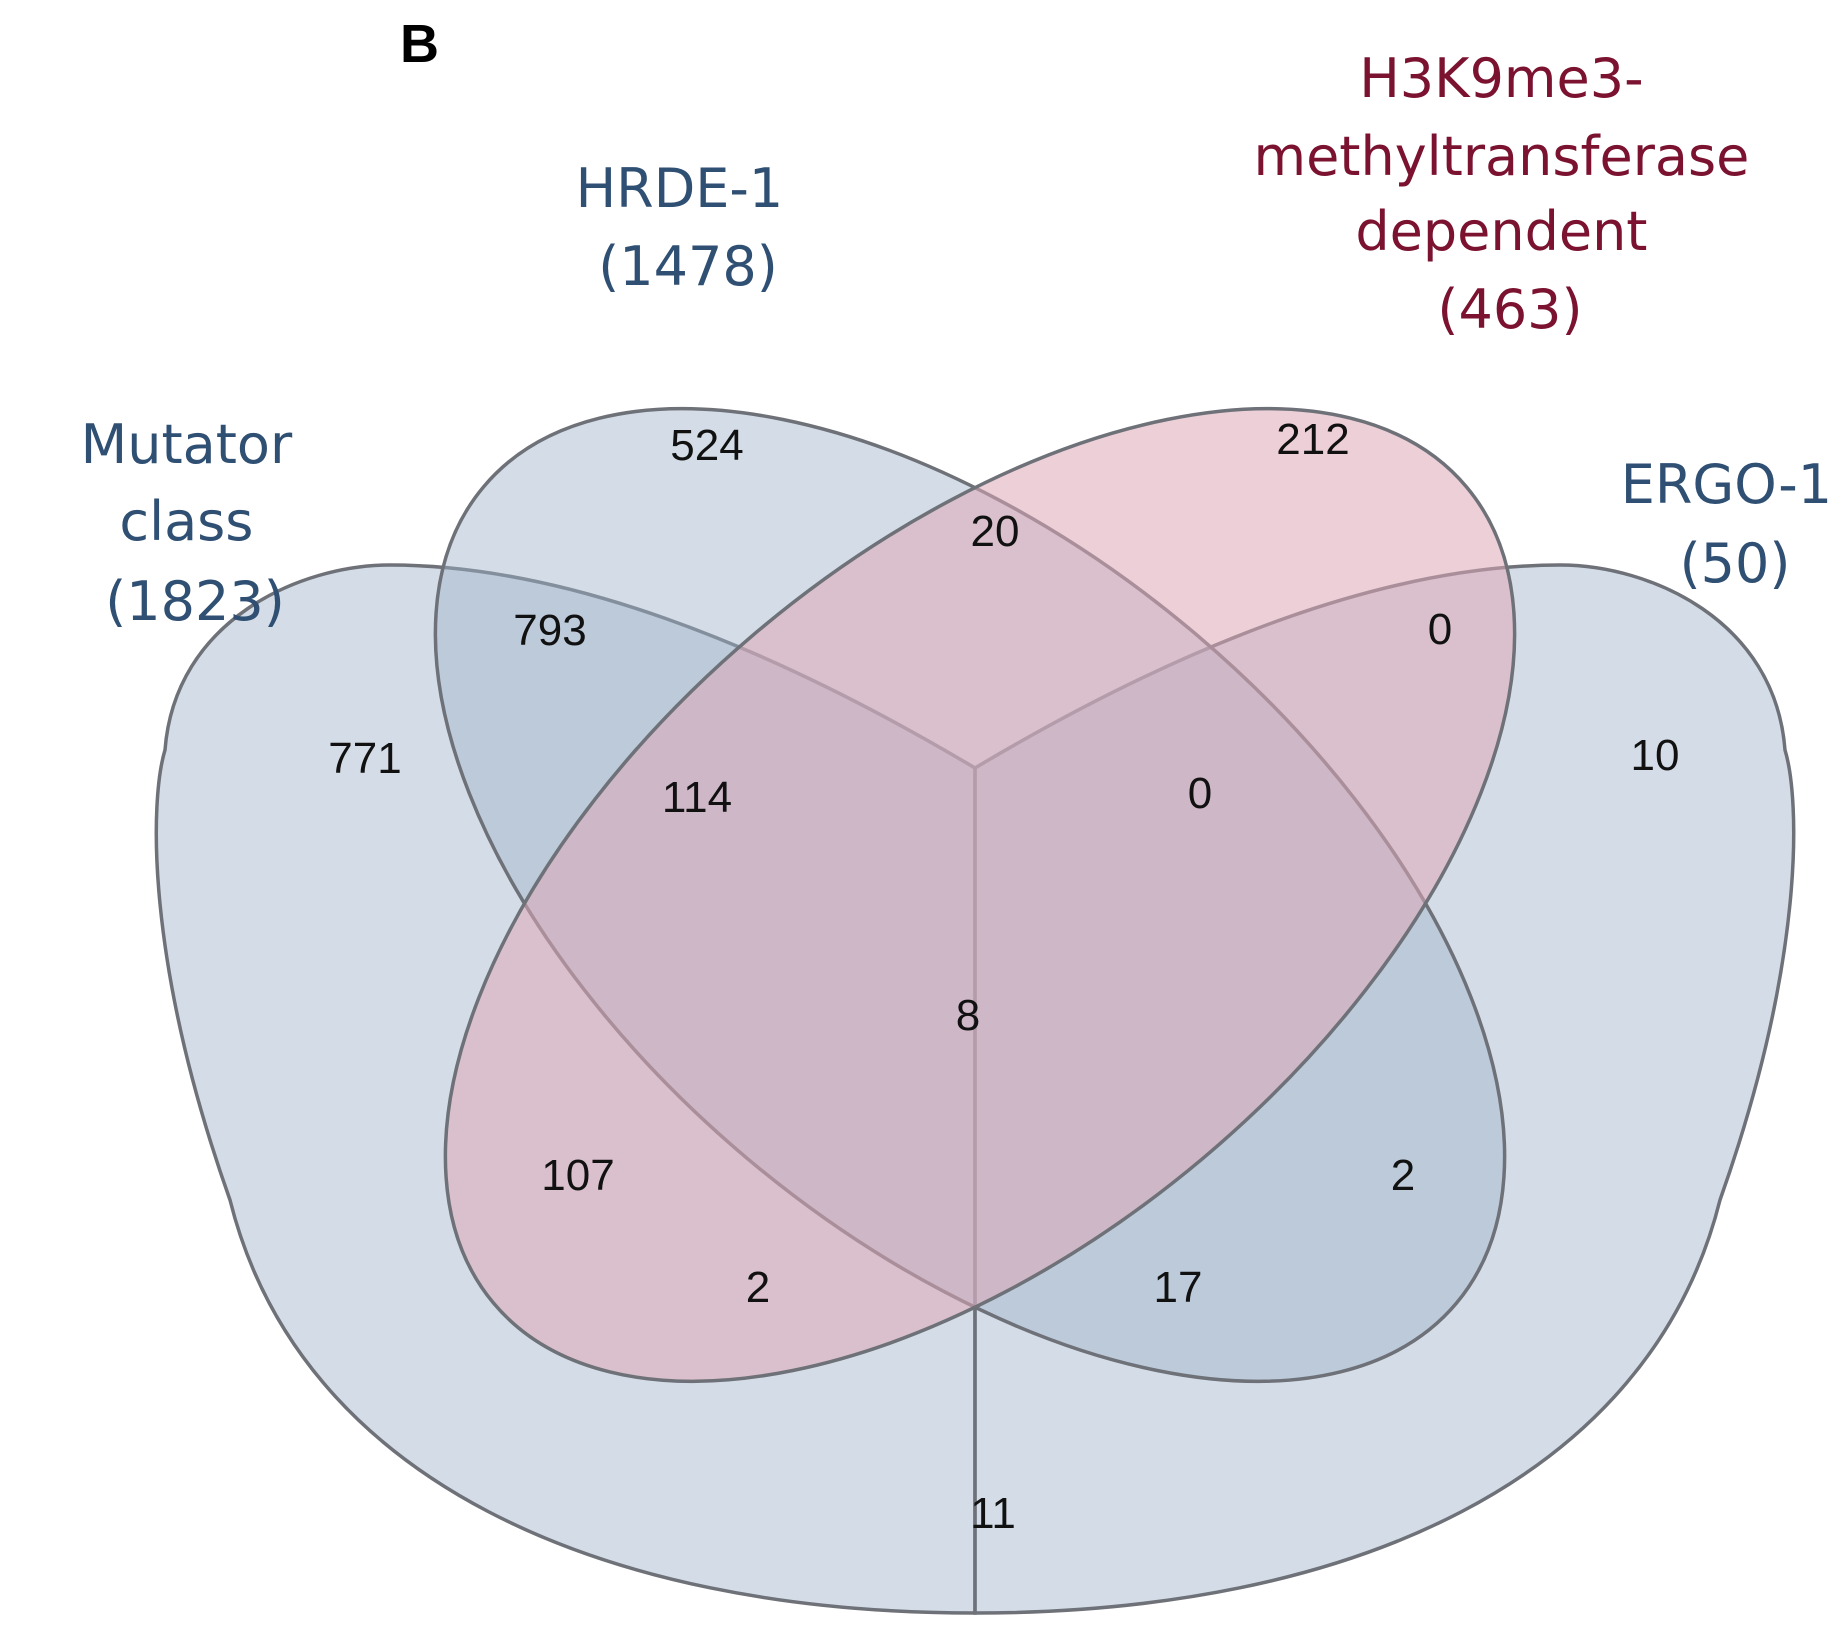 This screenshot has height=1630, width=1847. Describe the element at coordinates (1178, 1287) in the screenshot. I see `count-mutator-hrde-ergo: 17` at that location.